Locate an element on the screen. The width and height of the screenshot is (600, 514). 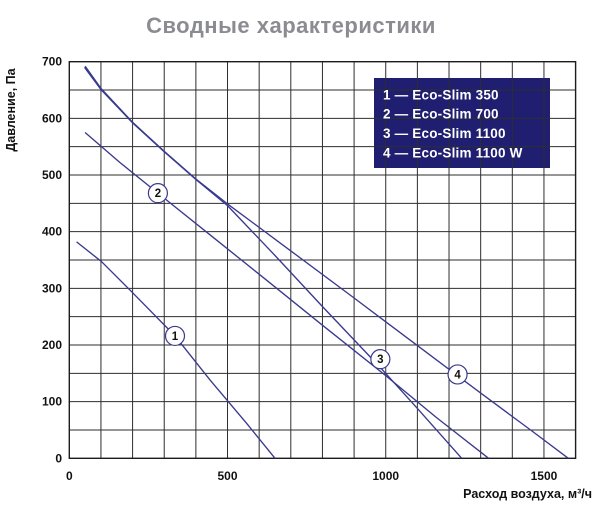
x-tick-label: 1500 is located at coordinates (544, 476).